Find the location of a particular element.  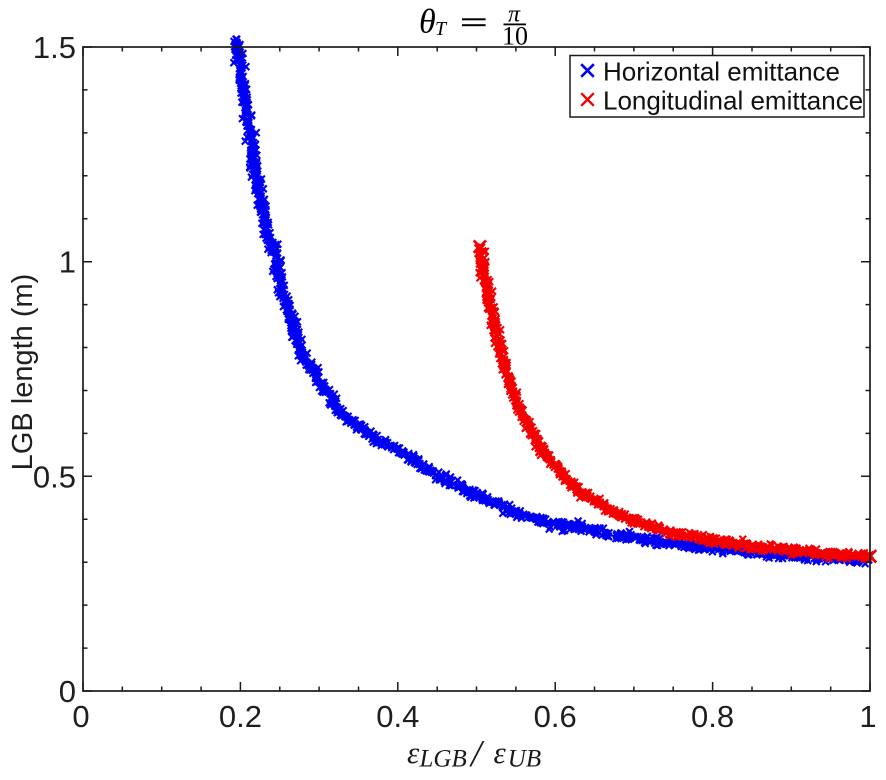

svg-text: T is located at coordinates (441, 29).